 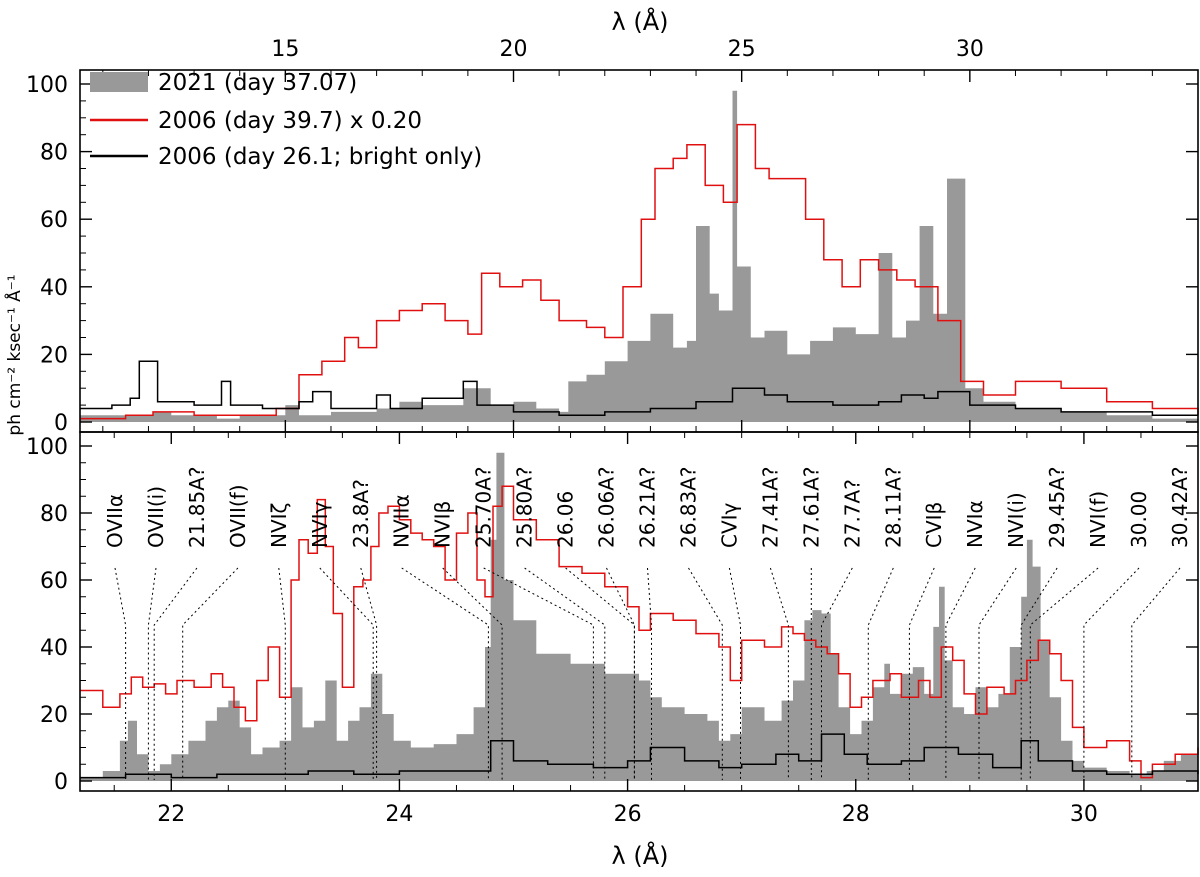 What do you see at coordinates (640, 21) in the screenshot?
I see `top-x-axis-title: λ (Å)` at bounding box center [640, 21].